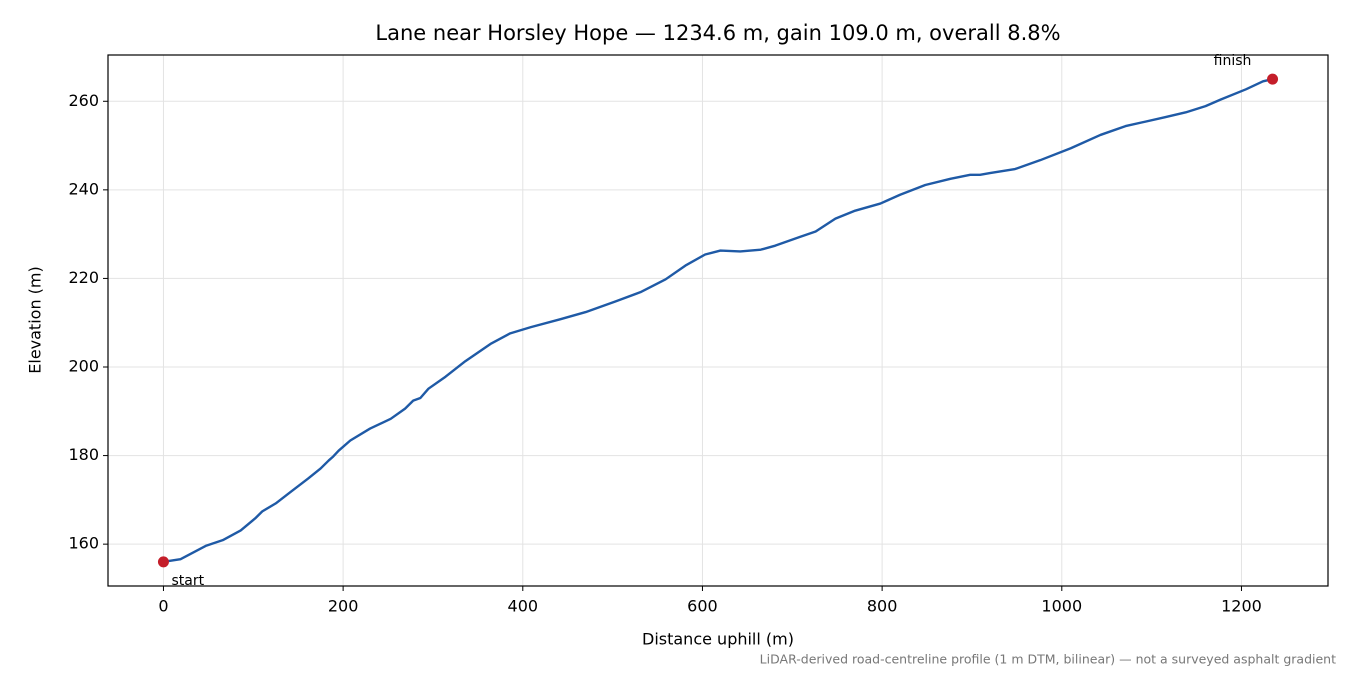  Describe the element at coordinates (83, 188) in the screenshot. I see `y-tick-label: 240` at that location.